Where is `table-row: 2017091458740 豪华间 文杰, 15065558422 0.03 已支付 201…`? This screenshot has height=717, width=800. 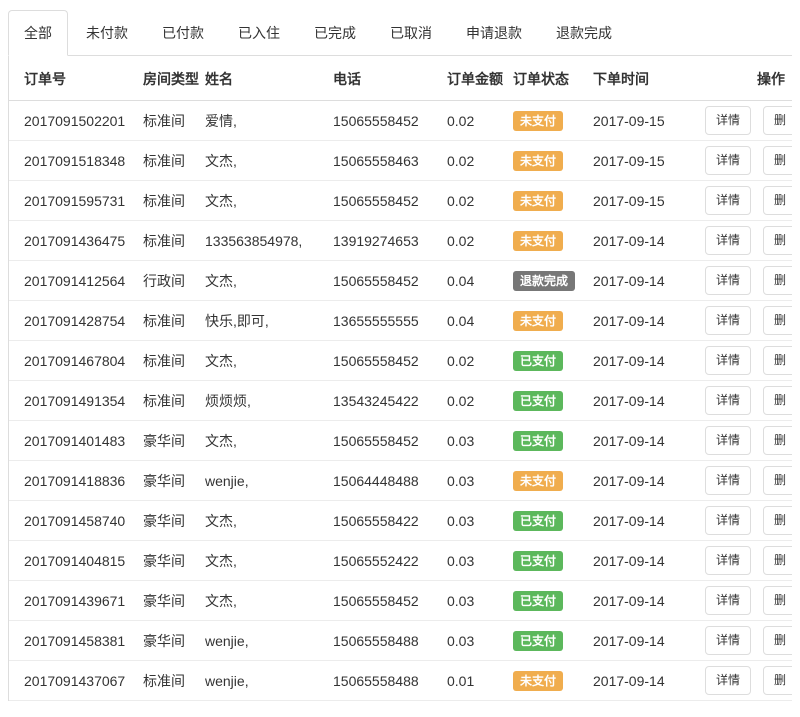
table-row: 2017091458740 豪华间 文杰, 15065558422 0.03 已支付 201… is located at coordinates (400, 520).